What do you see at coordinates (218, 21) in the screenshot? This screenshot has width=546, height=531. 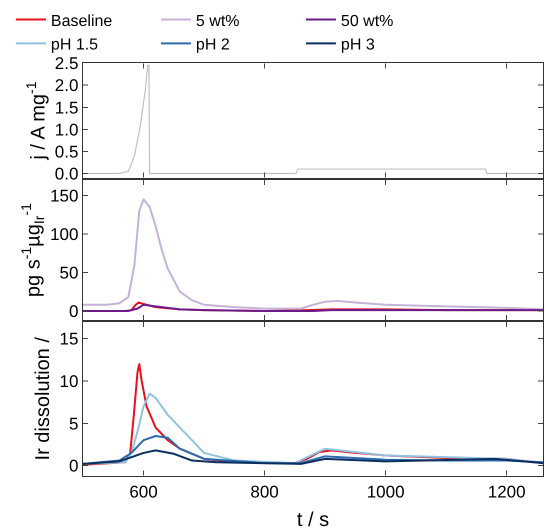 I see `legend-label: 5 wt%` at bounding box center [218, 21].